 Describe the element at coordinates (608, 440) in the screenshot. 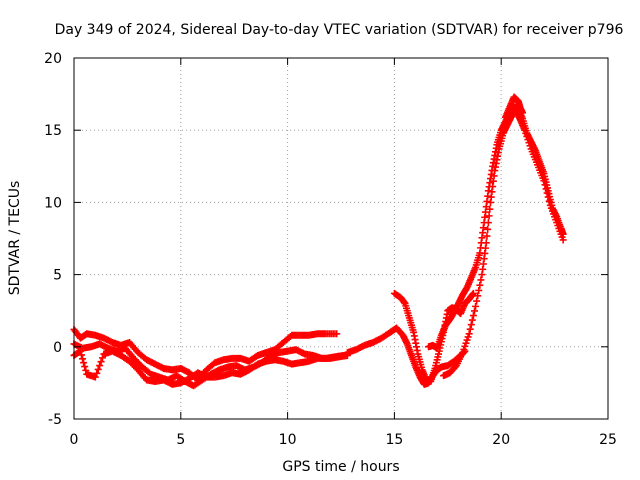

I see `x-tick-label: 25` at that location.